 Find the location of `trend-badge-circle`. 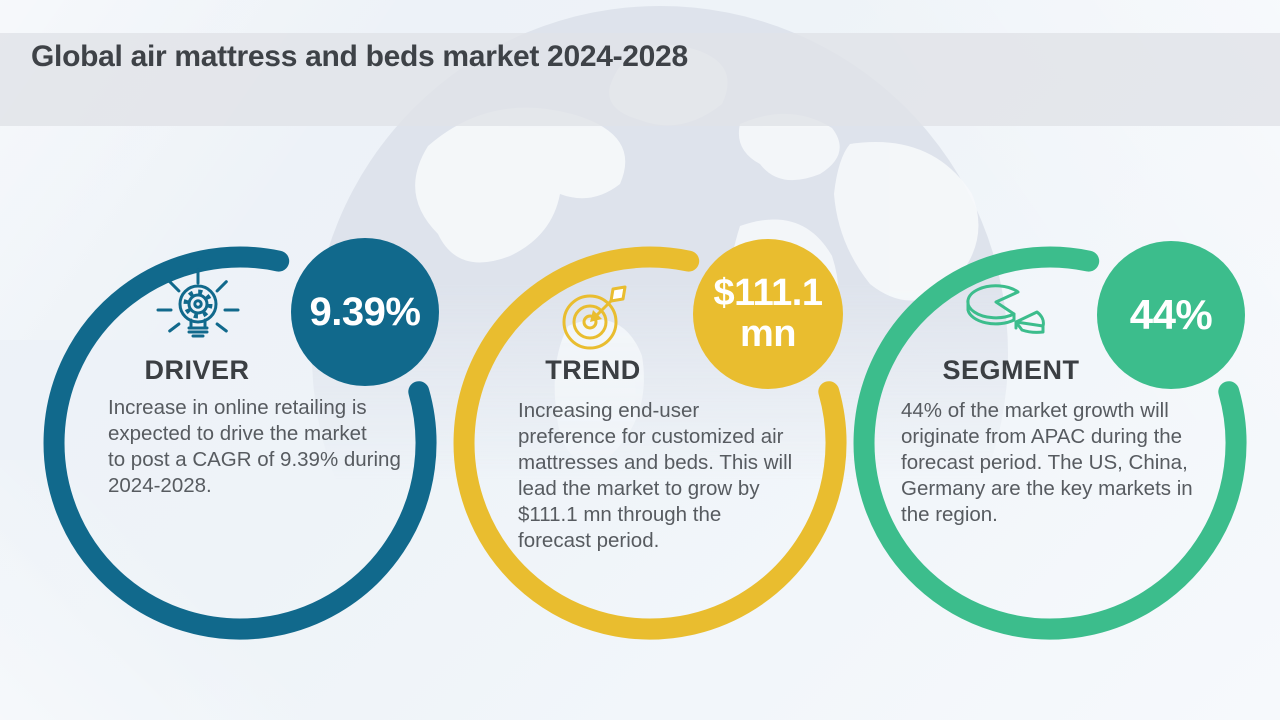

trend-badge-circle is located at coordinates (768, 314).